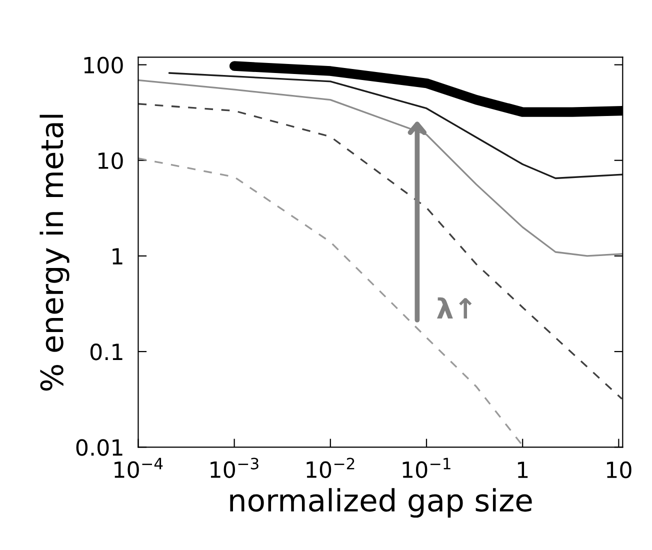  Describe the element at coordinates (55, 252) in the screenshot. I see `y-axis-title: % energy in metal` at that location.